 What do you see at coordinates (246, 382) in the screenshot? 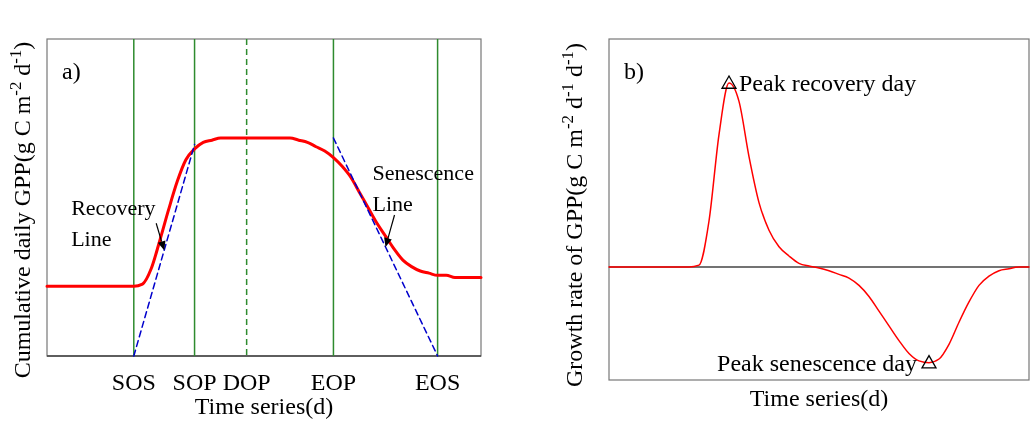
I see `x-tick-label: DOP` at bounding box center [246, 382].